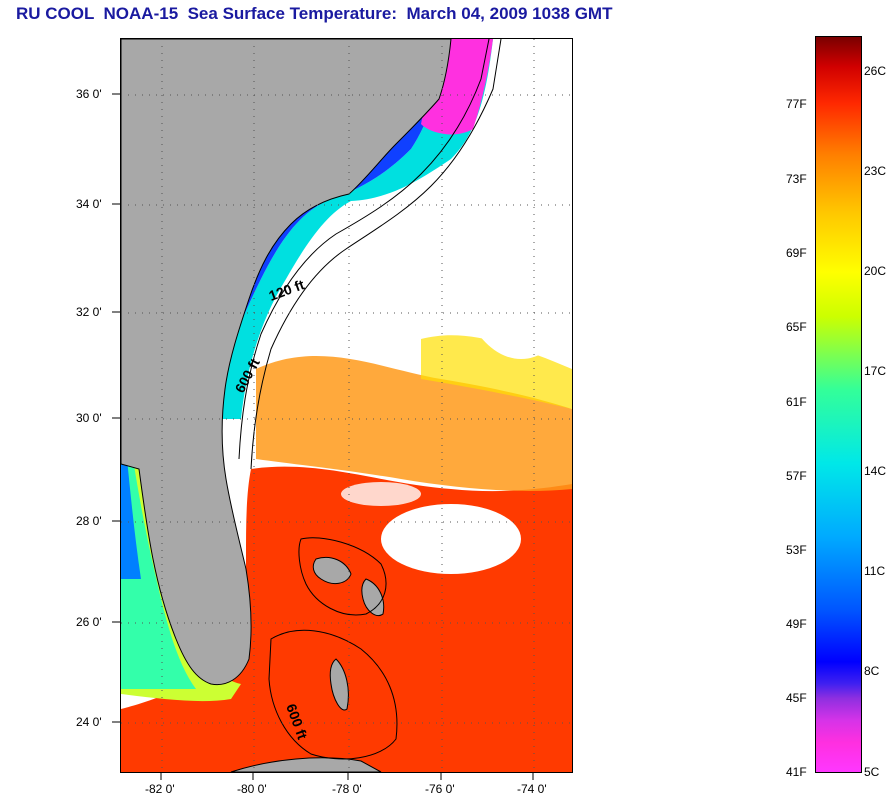 The image size is (889, 801). What do you see at coordinates (496, 372) in the screenshot?
I see `yellow-water-region` at bounding box center [496, 372].